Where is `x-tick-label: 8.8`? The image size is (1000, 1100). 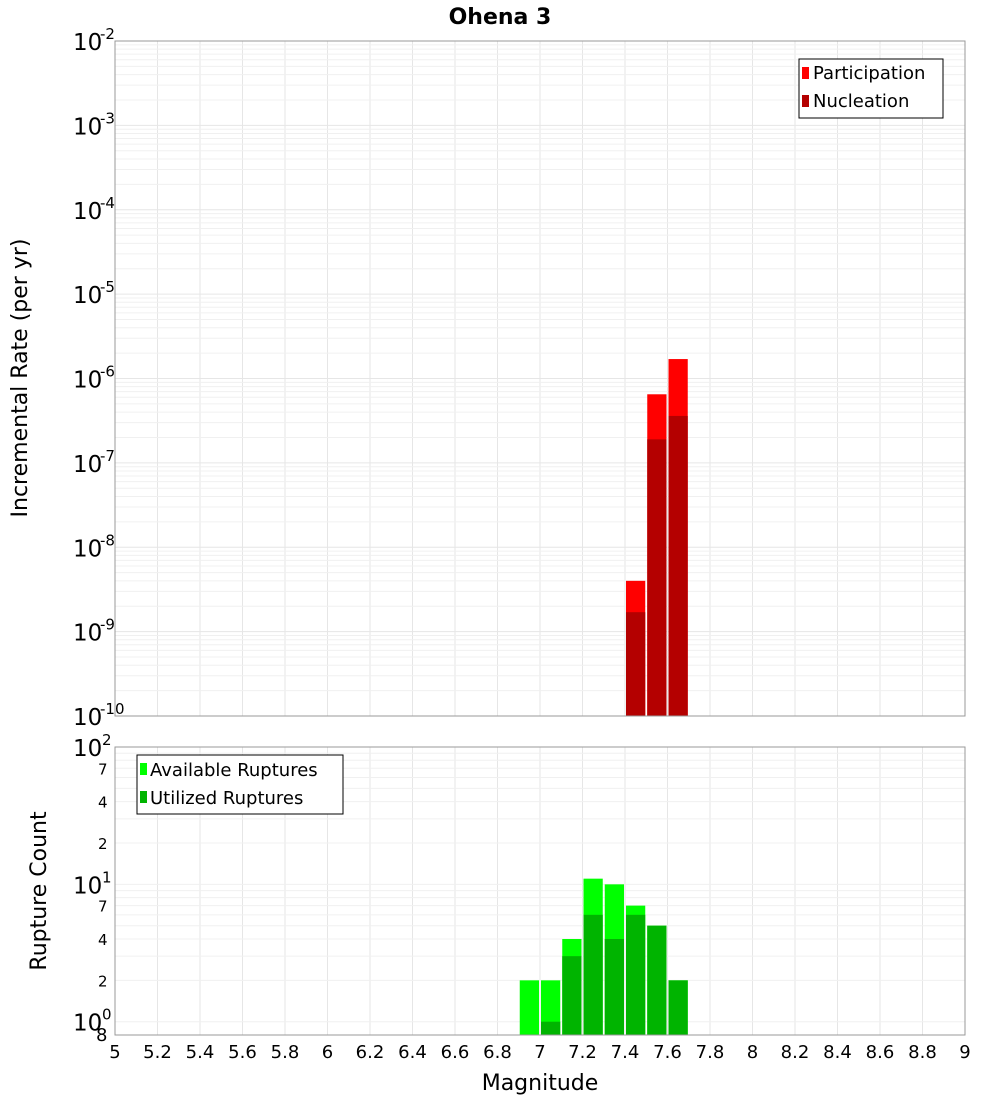 x-tick-label: 8.8 is located at coordinates (922, 1052).